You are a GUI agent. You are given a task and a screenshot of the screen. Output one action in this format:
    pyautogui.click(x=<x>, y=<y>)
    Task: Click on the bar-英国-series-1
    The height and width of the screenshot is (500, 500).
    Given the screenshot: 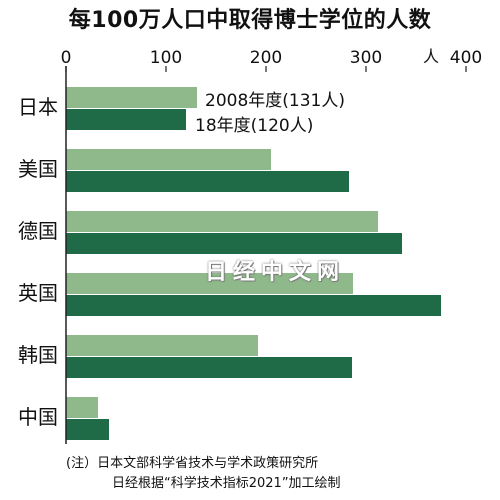 What is the action you would take?
    pyautogui.click(x=209, y=283)
    